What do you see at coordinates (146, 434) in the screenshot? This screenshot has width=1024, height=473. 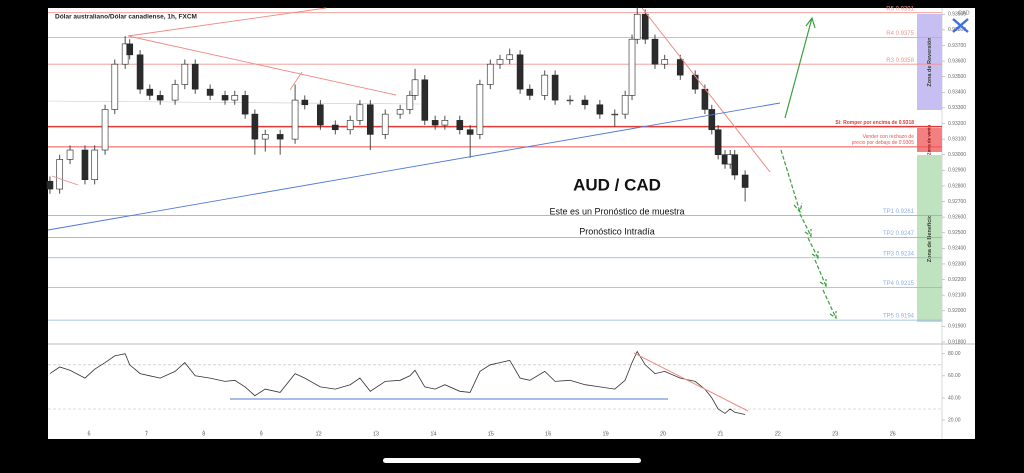 I see `x-tick-label: 7` at bounding box center [146, 434].